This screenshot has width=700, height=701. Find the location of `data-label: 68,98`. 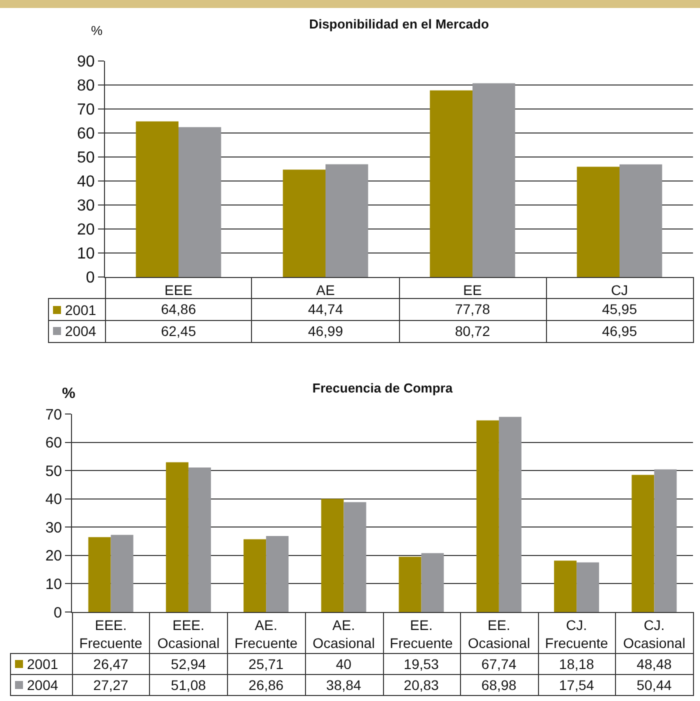

data-label: 68,98 is located at coordinates (498, 684).